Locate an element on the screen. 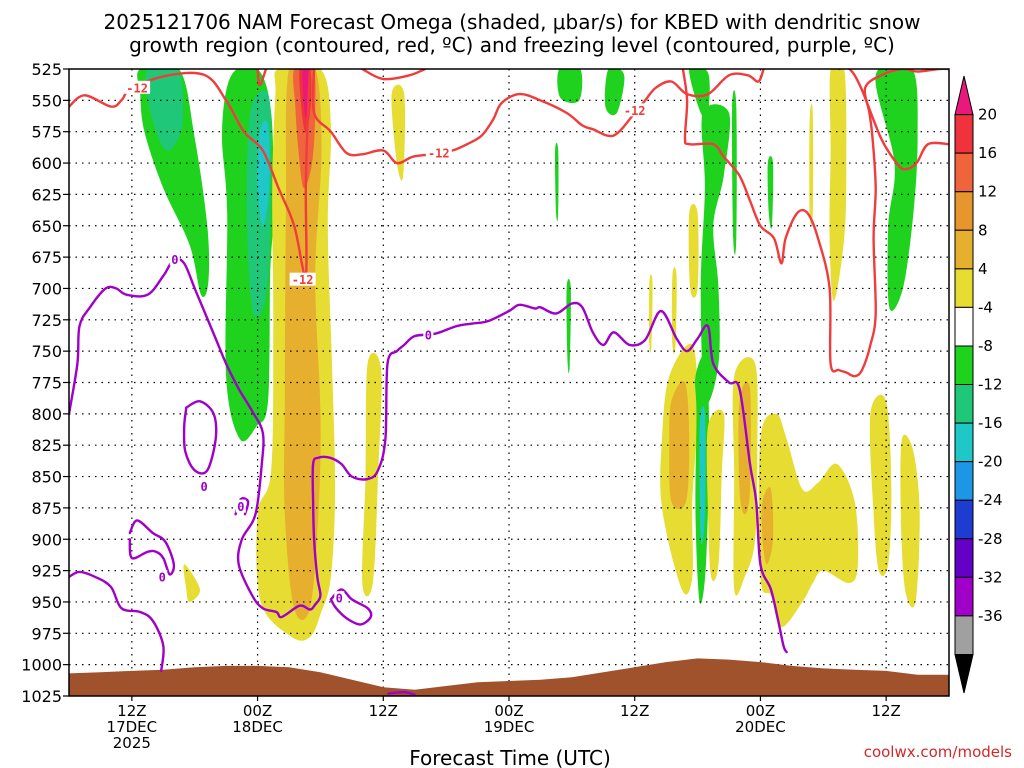  colorbar-label: 16 is located at coordinates (987, 153).